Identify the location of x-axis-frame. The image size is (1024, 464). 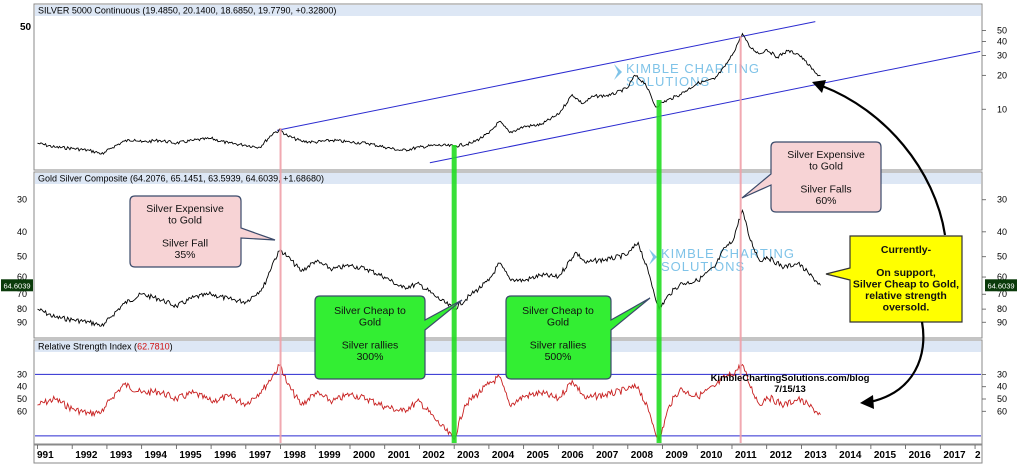
(508, 454).